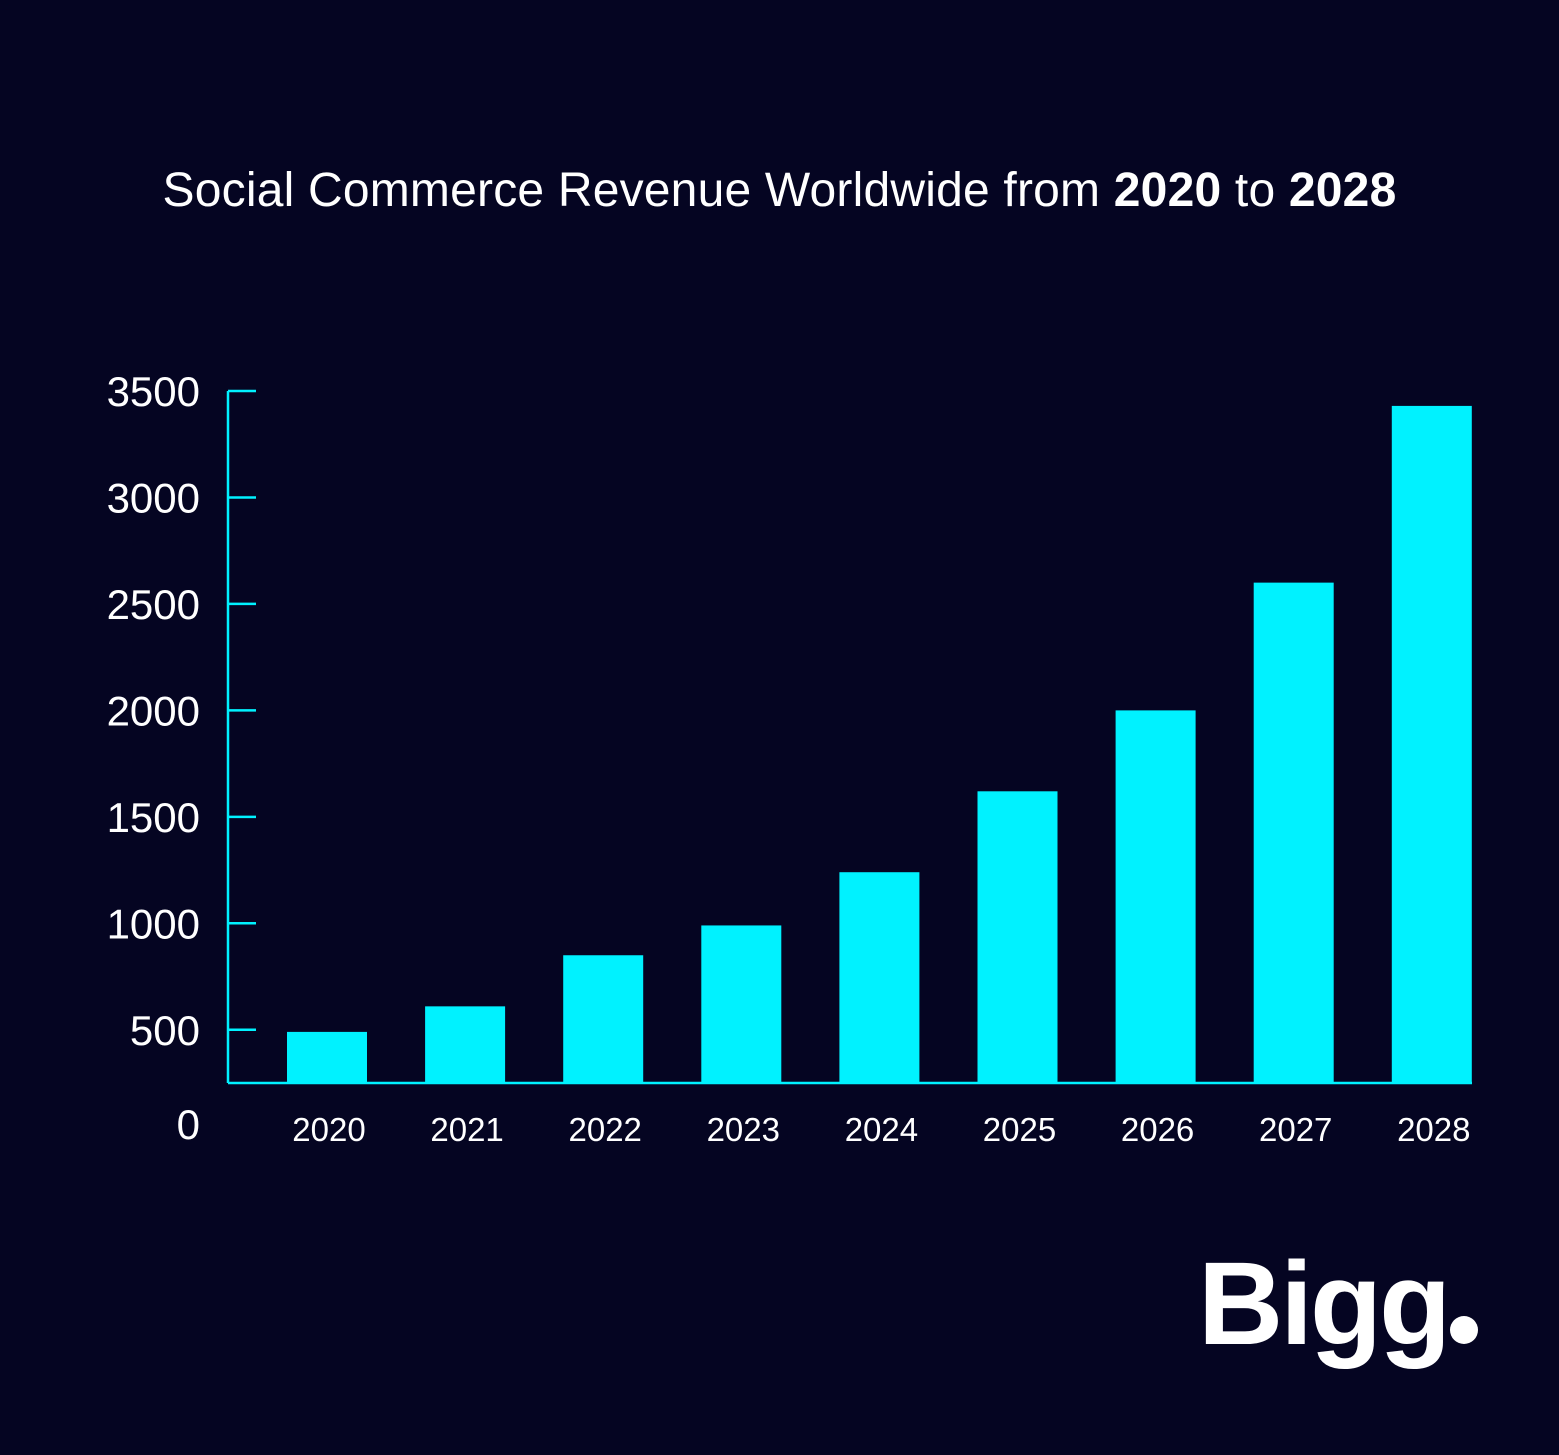  What do you see at coordinates (188, 1124) in the screenshot?
I see `y-tick-label: 0` at bounding box center [188, 1124].